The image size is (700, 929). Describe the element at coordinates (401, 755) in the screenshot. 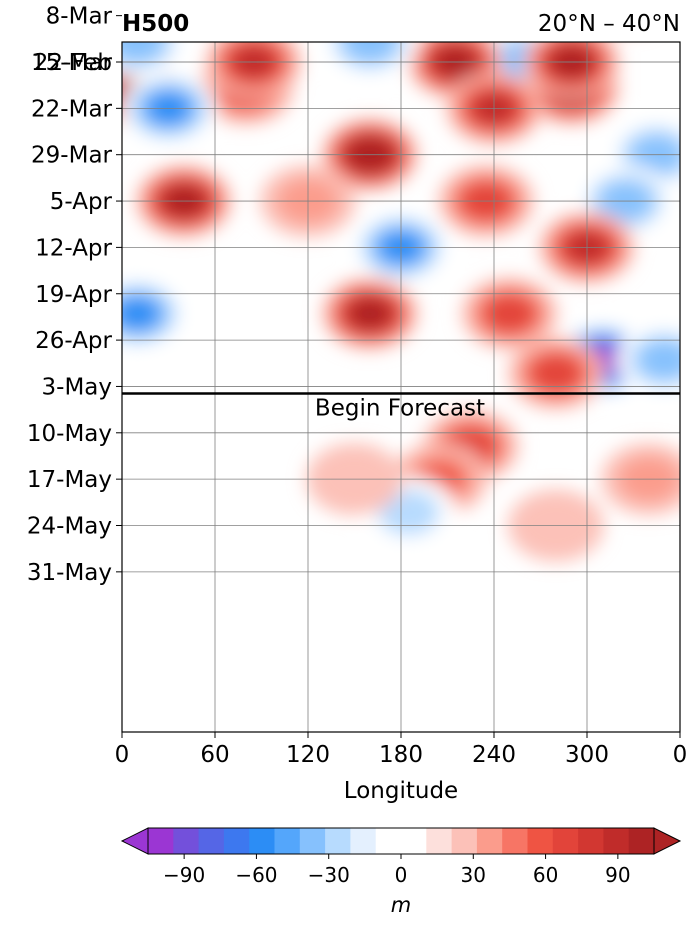

I see `x-tick-label: 180` at that location.